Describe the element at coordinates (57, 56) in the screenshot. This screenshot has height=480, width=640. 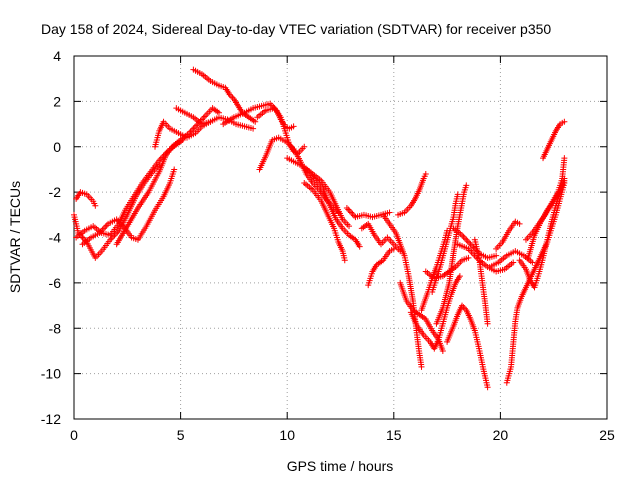
I see `y-tick-label: 4` at that location.